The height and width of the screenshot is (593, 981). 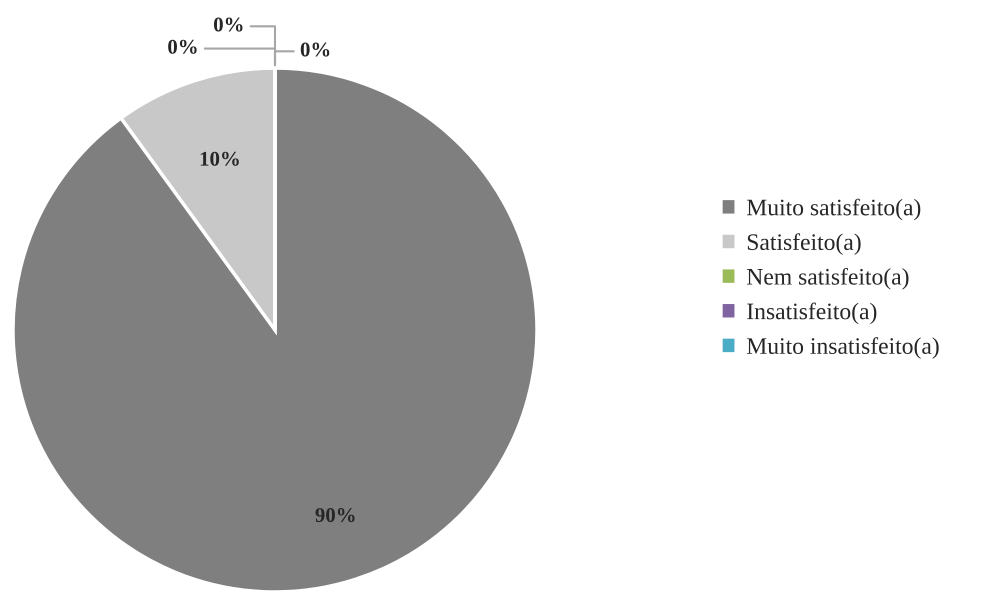 What do you see at coordinates (811, 313) in the screenshot?
I see `legend-label: Insatisfeito(a)` at bounding box center [811, 313].